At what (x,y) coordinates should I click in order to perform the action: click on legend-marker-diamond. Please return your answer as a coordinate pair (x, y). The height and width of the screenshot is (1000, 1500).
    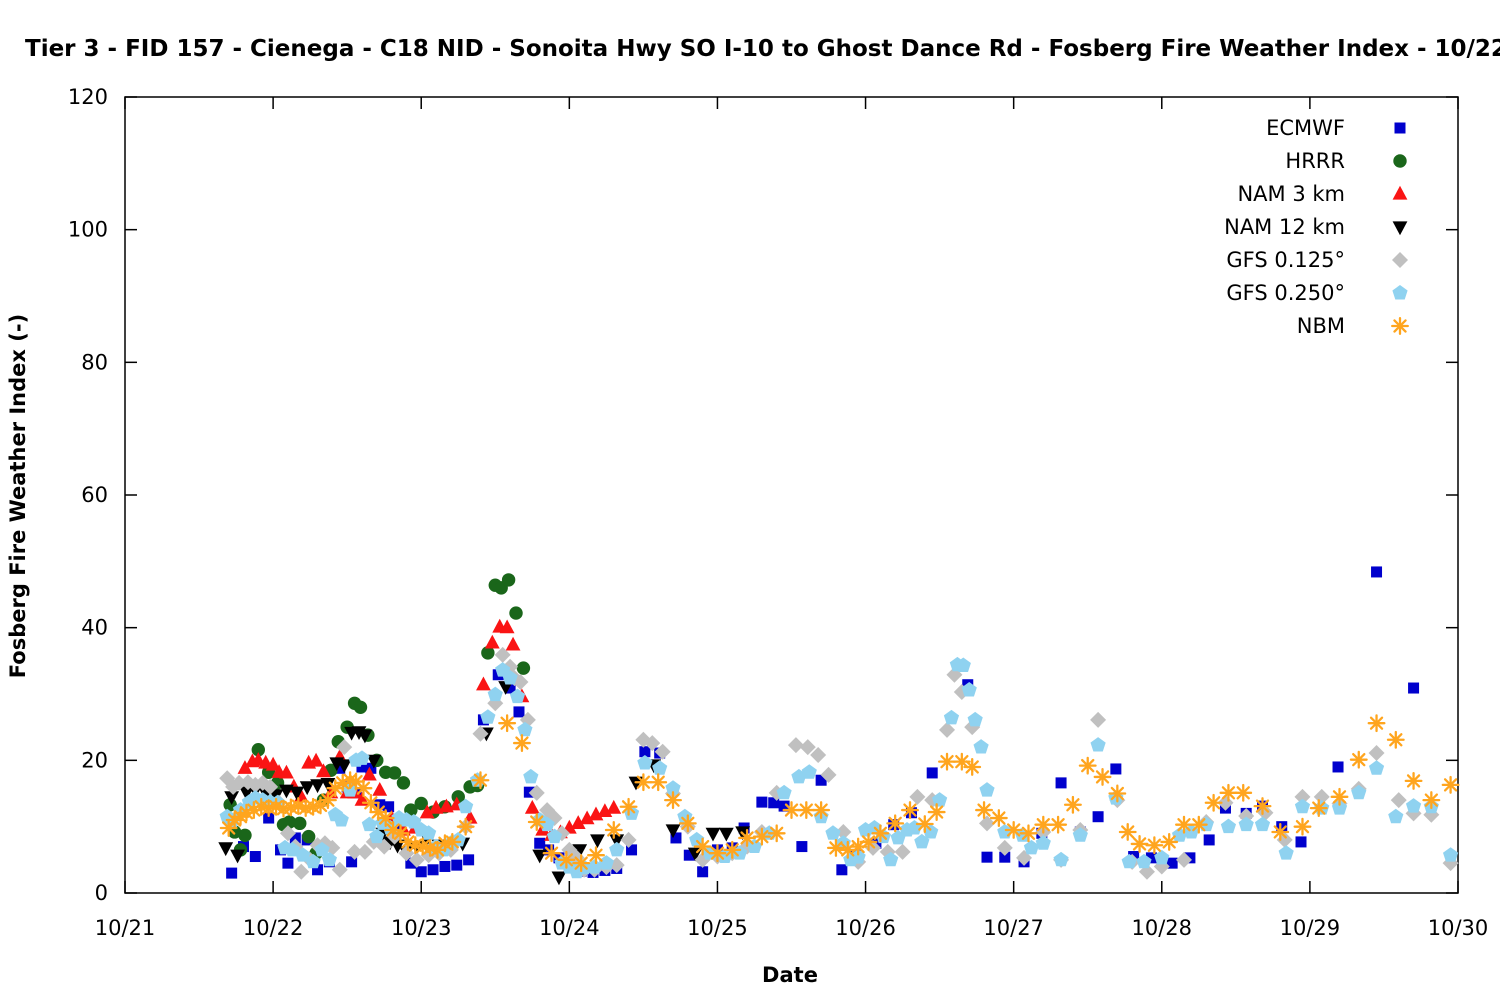
    Looking at the image, I should click on (1400, 260).